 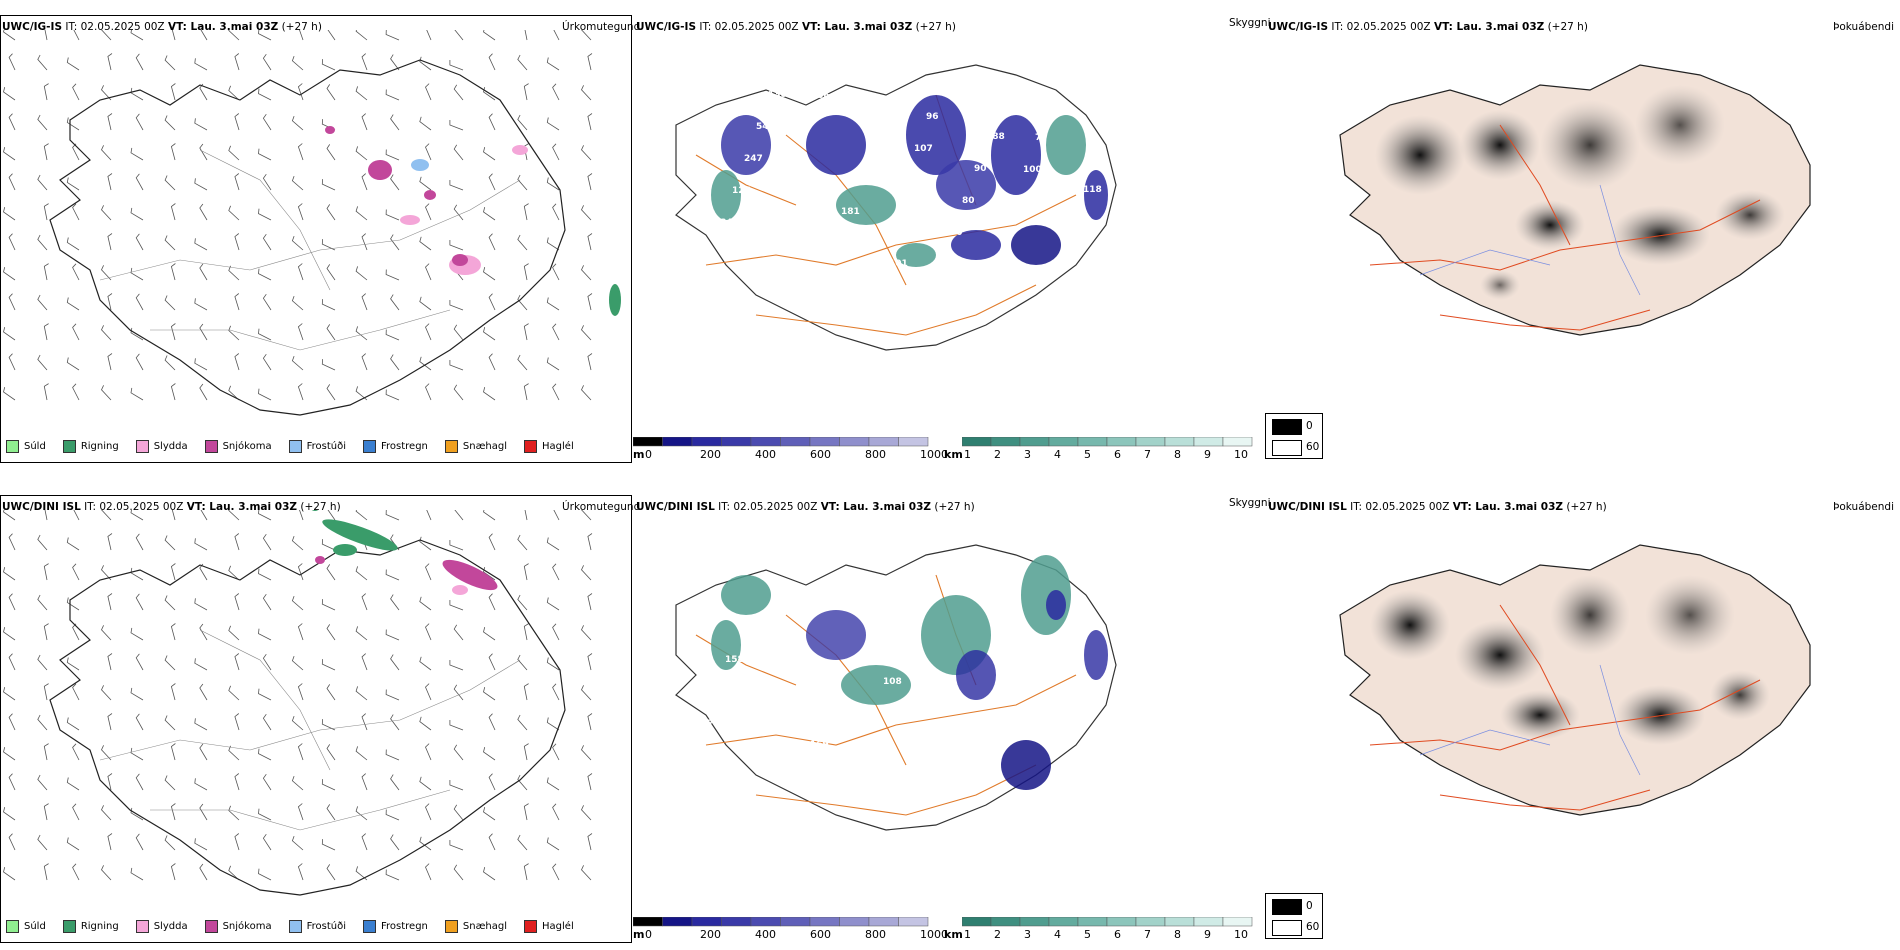 I want to click on cloud-base-value: 136, so click(x=801, y=211).